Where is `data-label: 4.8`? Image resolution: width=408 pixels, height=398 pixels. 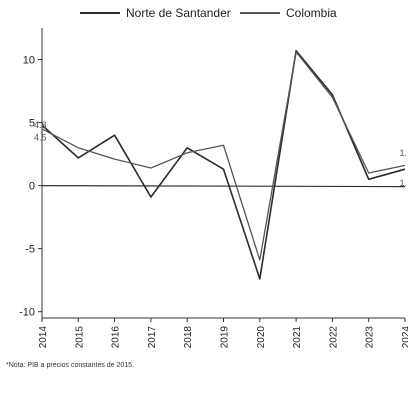 data-label: 4.8 is located at coordinates (40, 125).